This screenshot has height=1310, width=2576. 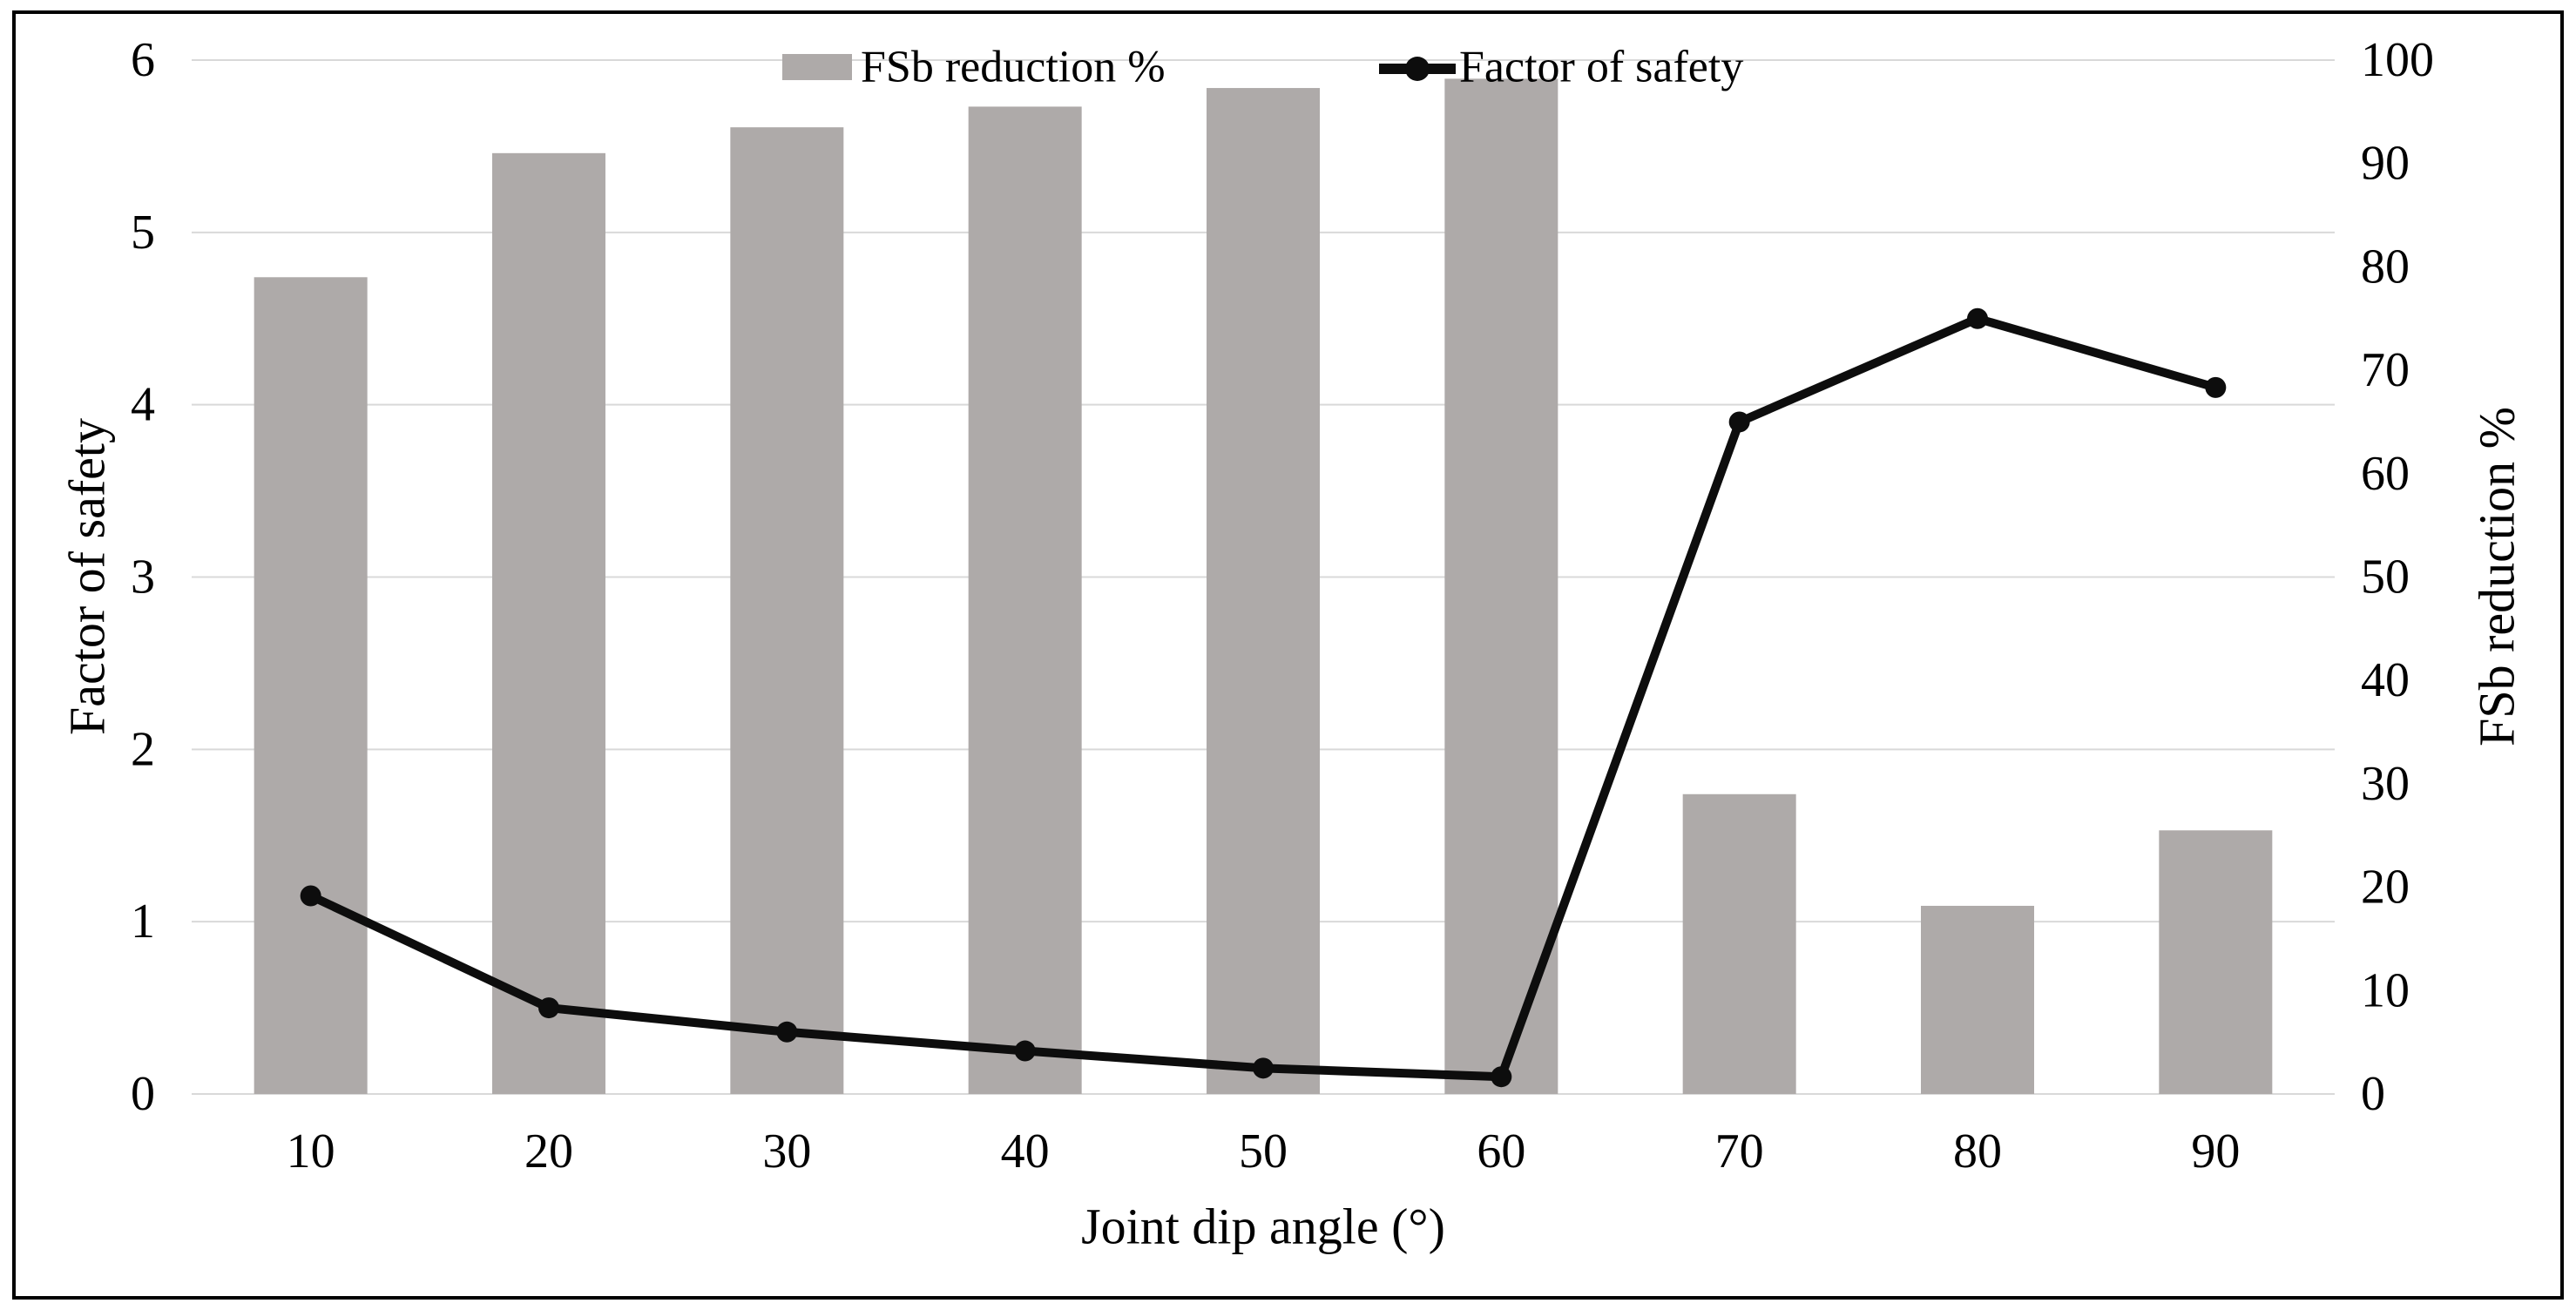 I want to click on x-tick-20: 20, so click(x=548, y=1151).